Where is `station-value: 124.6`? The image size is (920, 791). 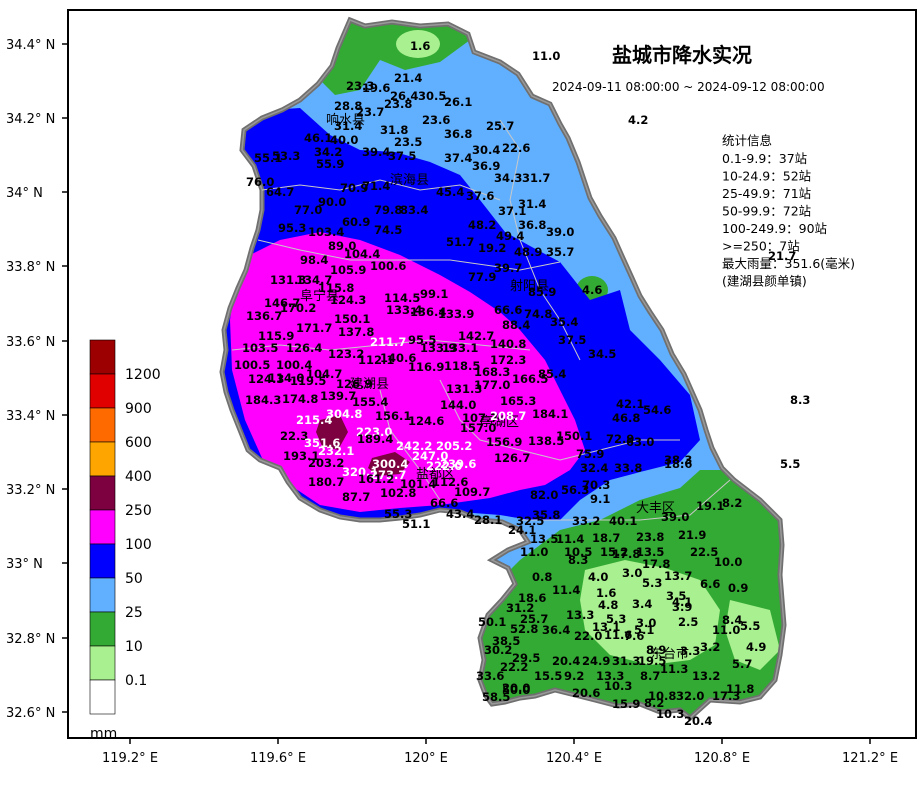
station-value: 124.6 is located at coordinates (426, 421).